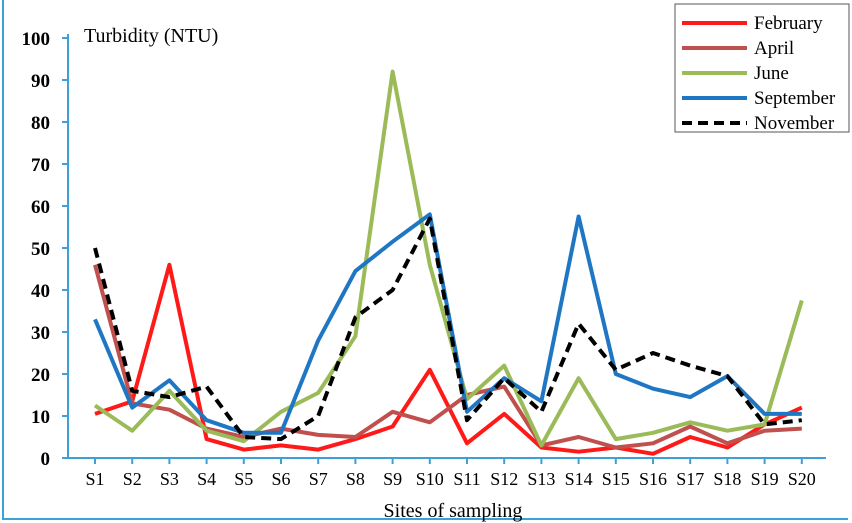 This screenshot has width=852, height=523. What do you see at coordinates (280, 479) in the screenshot?
I see `x-tick-label: S6` at bounding box center [280, 479].